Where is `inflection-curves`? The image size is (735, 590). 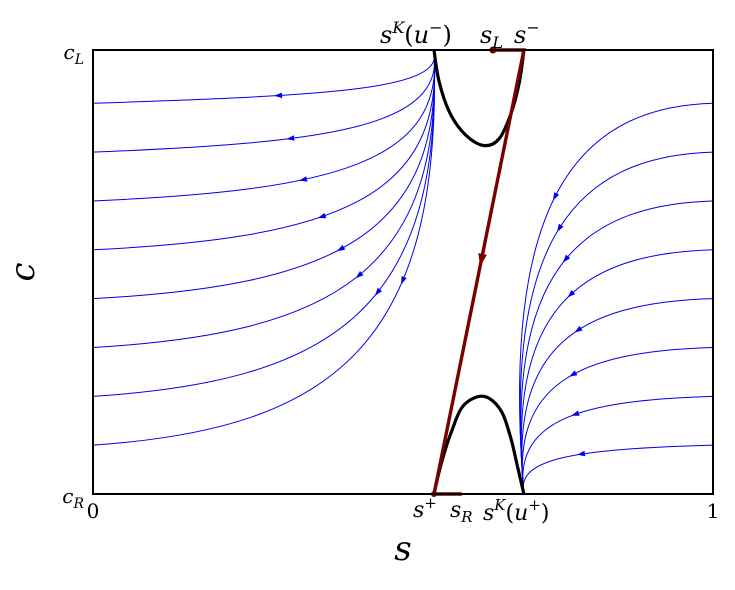
inflection-curves is located at coordinates (479, 272).